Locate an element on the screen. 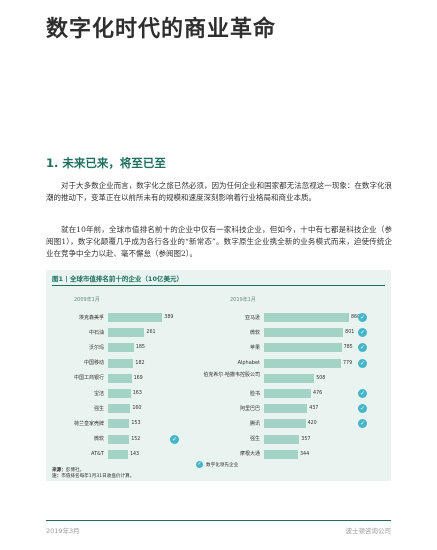  bar-value-2009: 143 is located at coordinates (134, 454).